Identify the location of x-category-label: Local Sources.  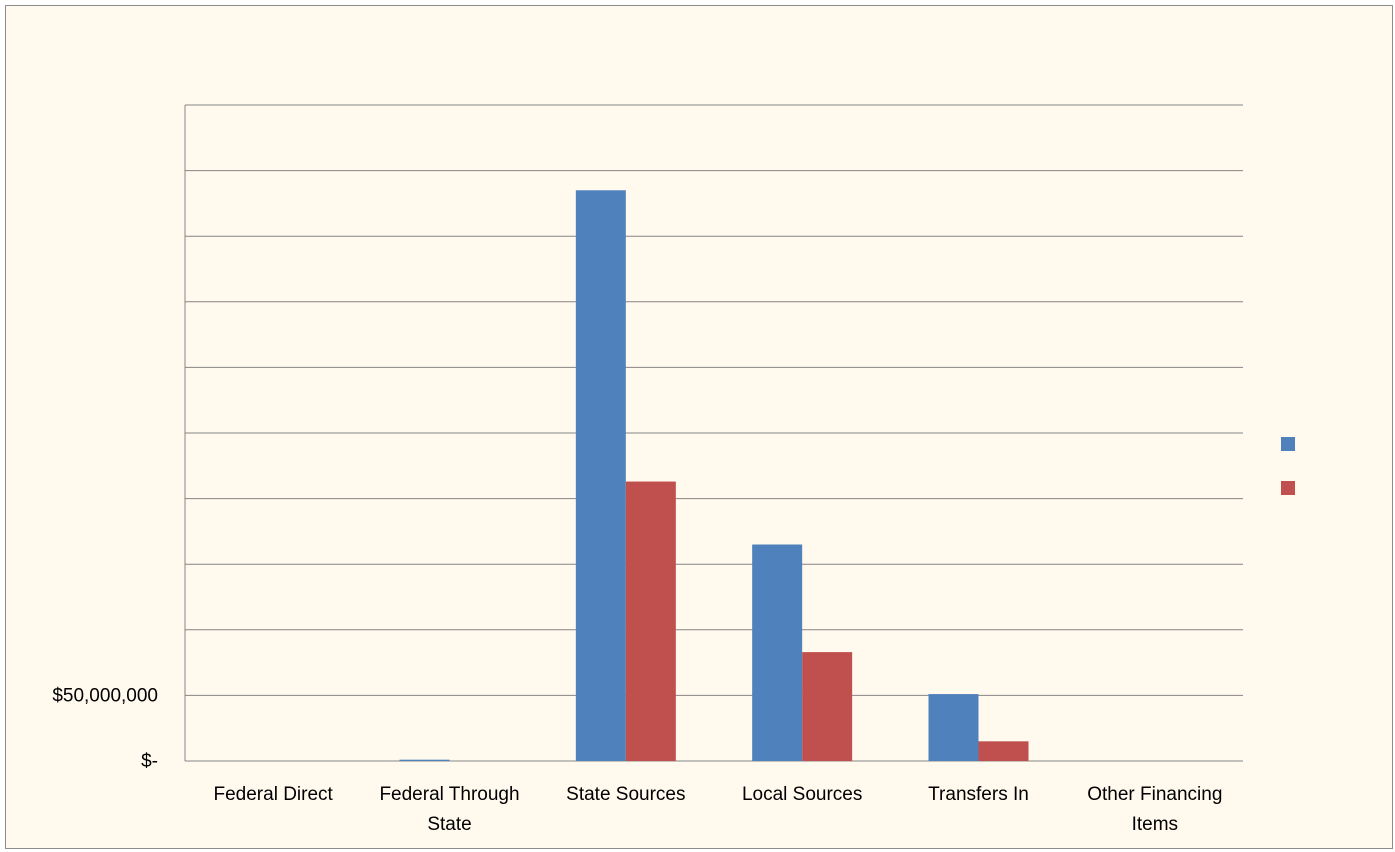
(802, 794).